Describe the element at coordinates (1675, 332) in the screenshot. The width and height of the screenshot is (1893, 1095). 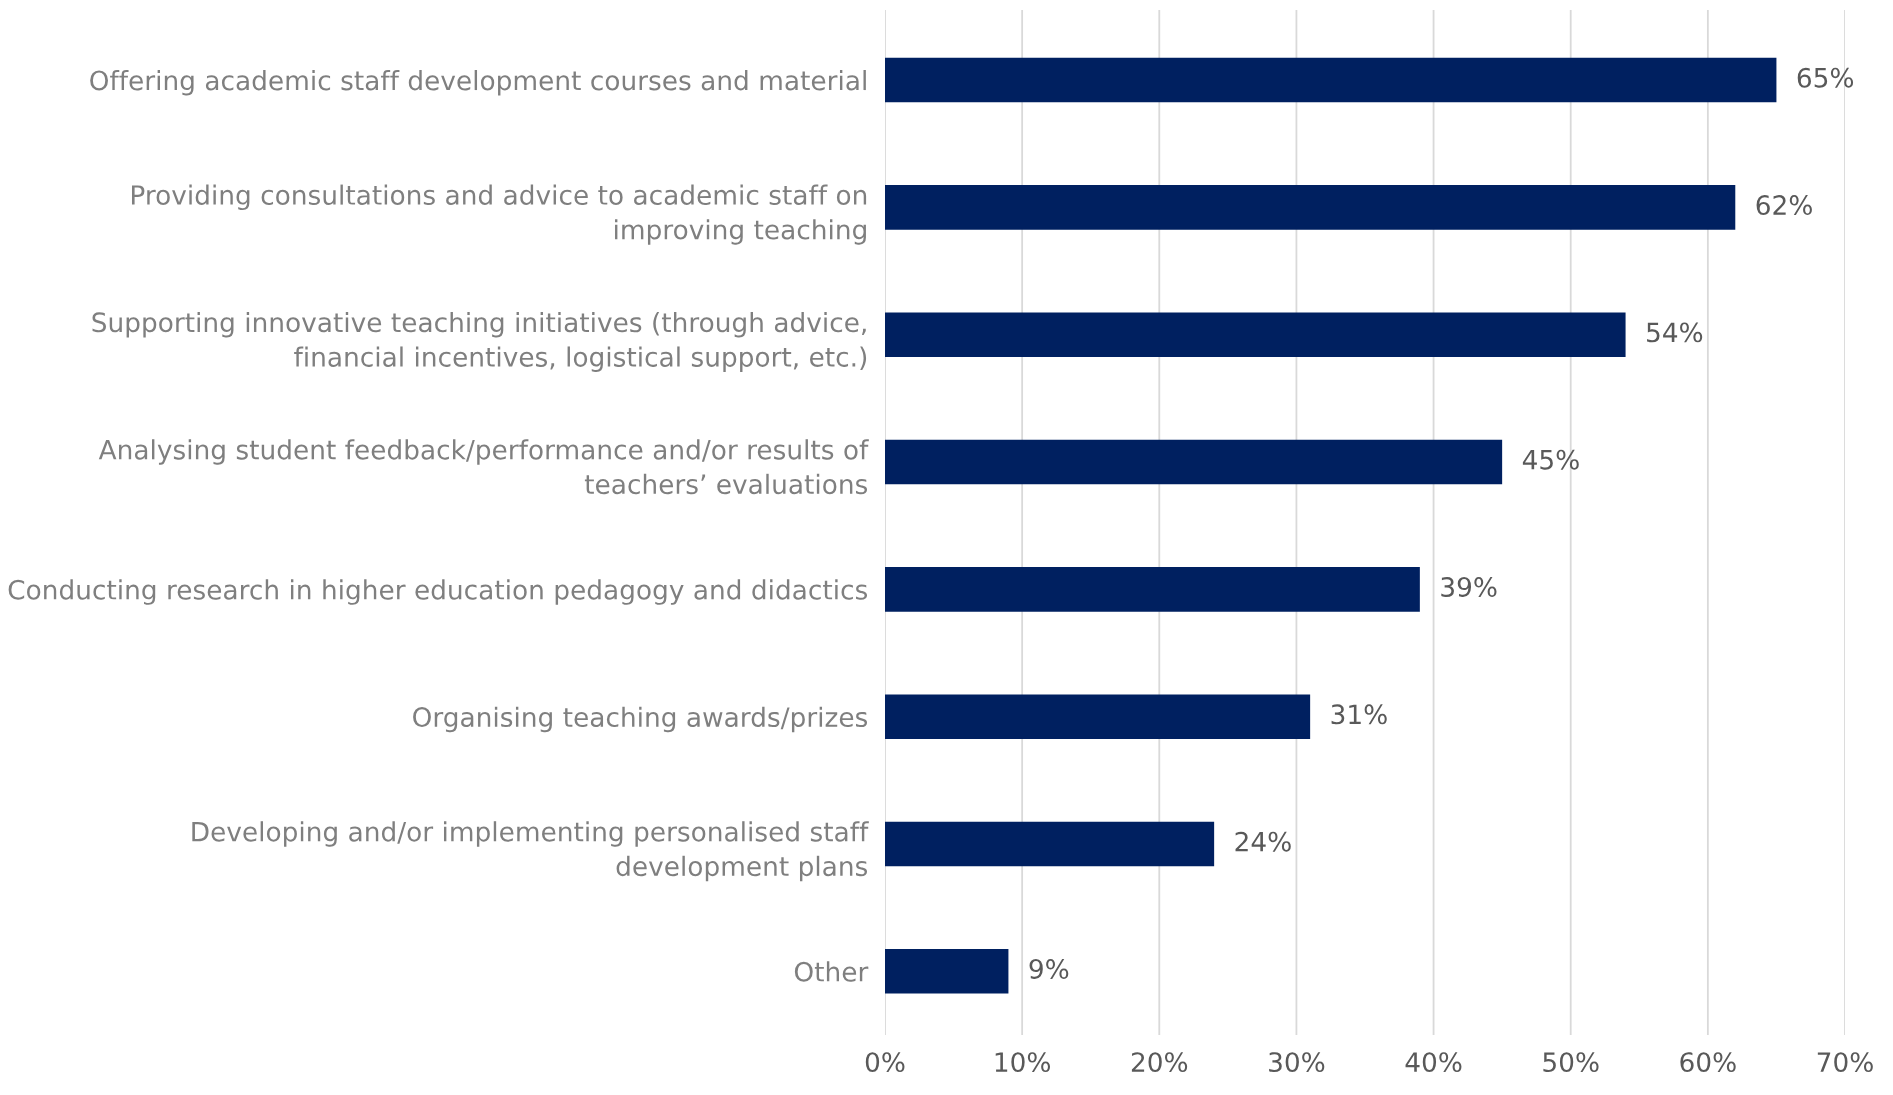
I see `data-label: 54%` at that location.